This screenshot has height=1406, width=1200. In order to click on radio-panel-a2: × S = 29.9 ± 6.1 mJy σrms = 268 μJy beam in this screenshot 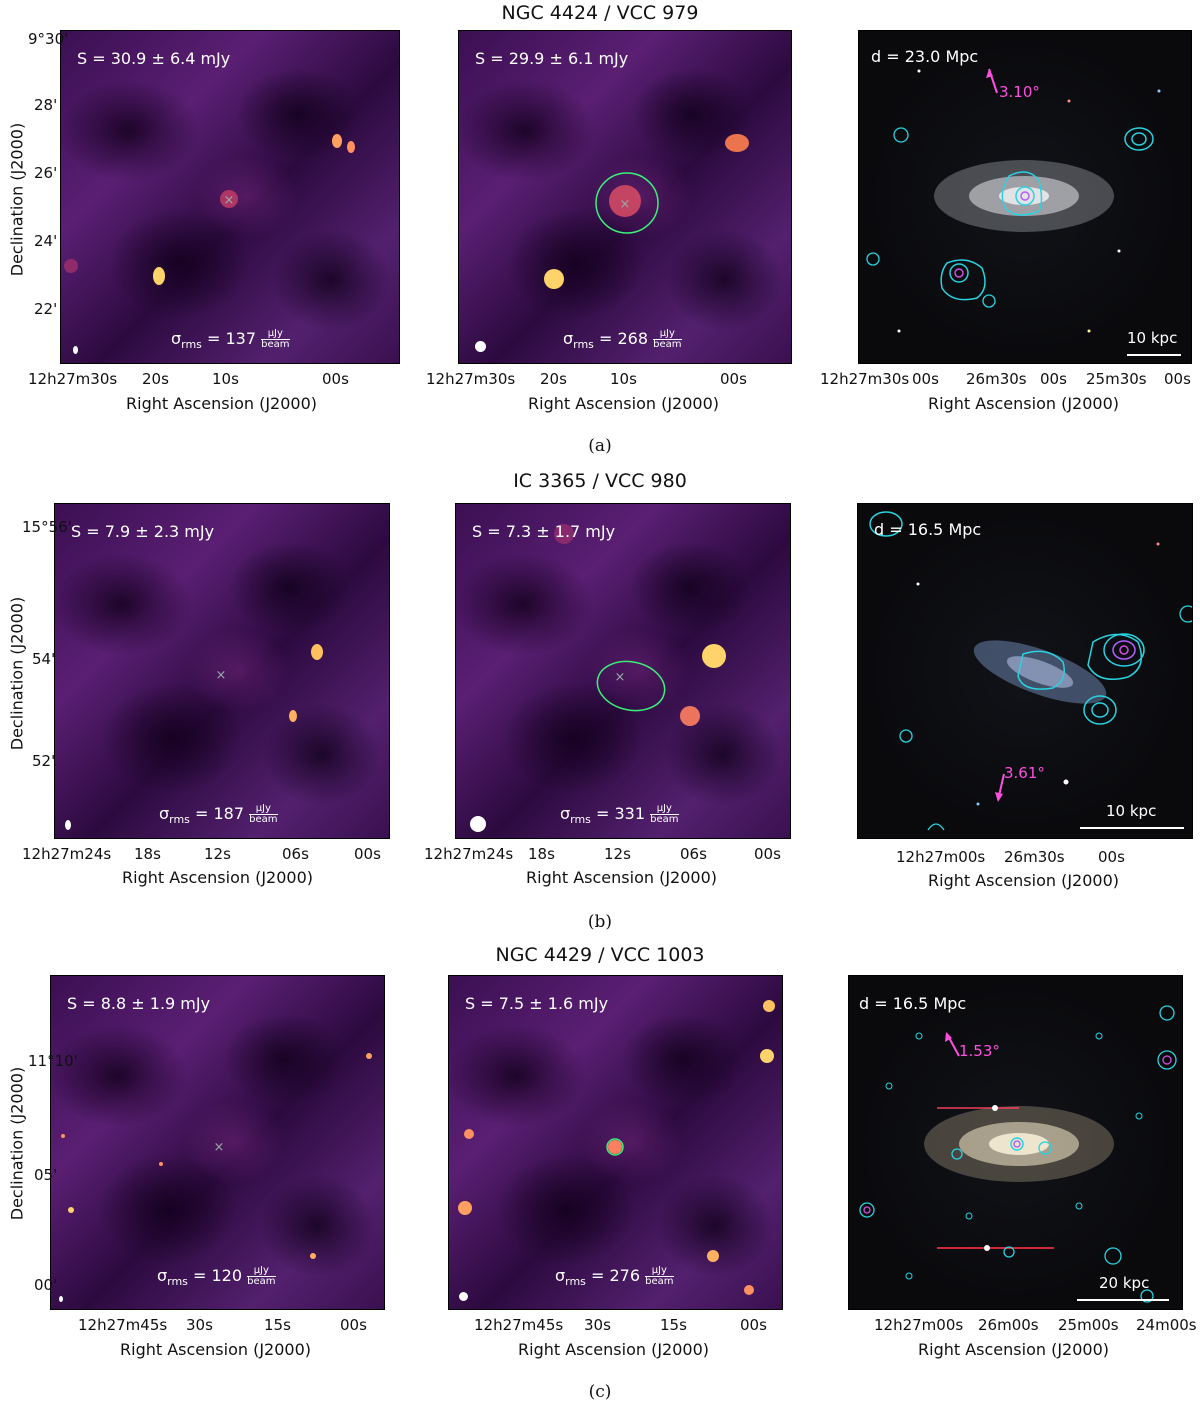, I will do `click(625, 197)`.